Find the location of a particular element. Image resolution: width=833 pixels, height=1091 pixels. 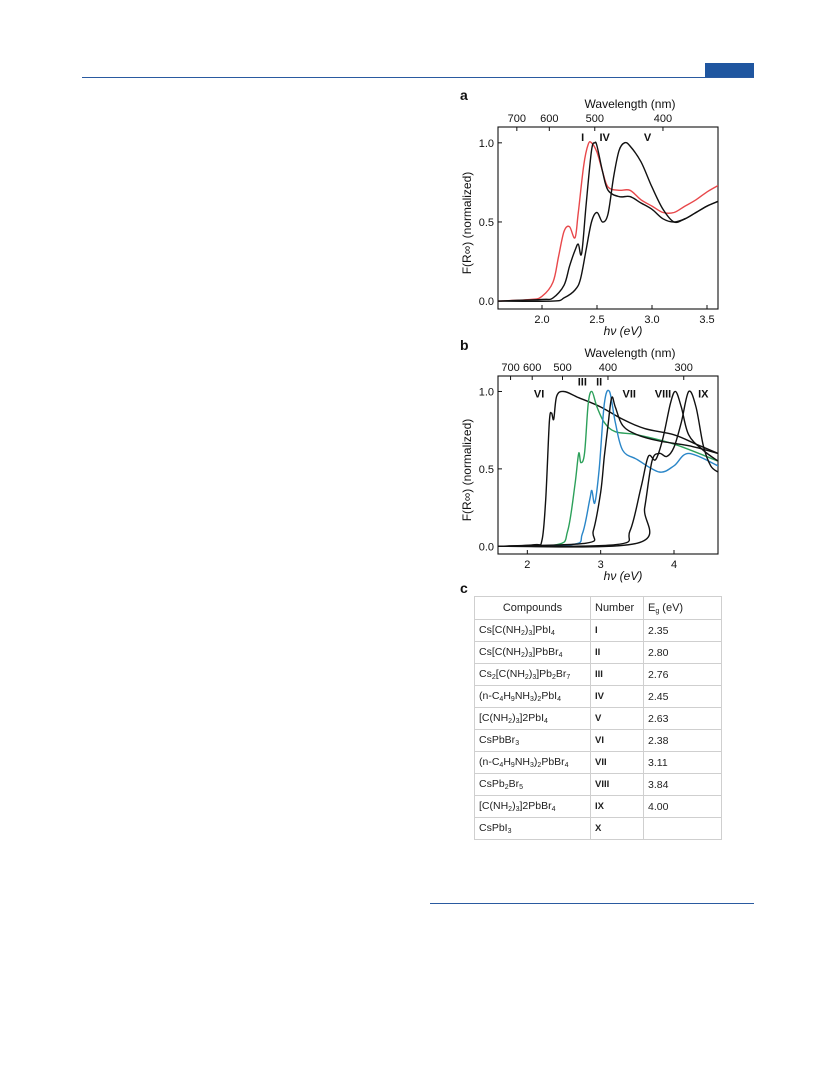

eg-cell: 4.00 is located at coordinates (682, 806).